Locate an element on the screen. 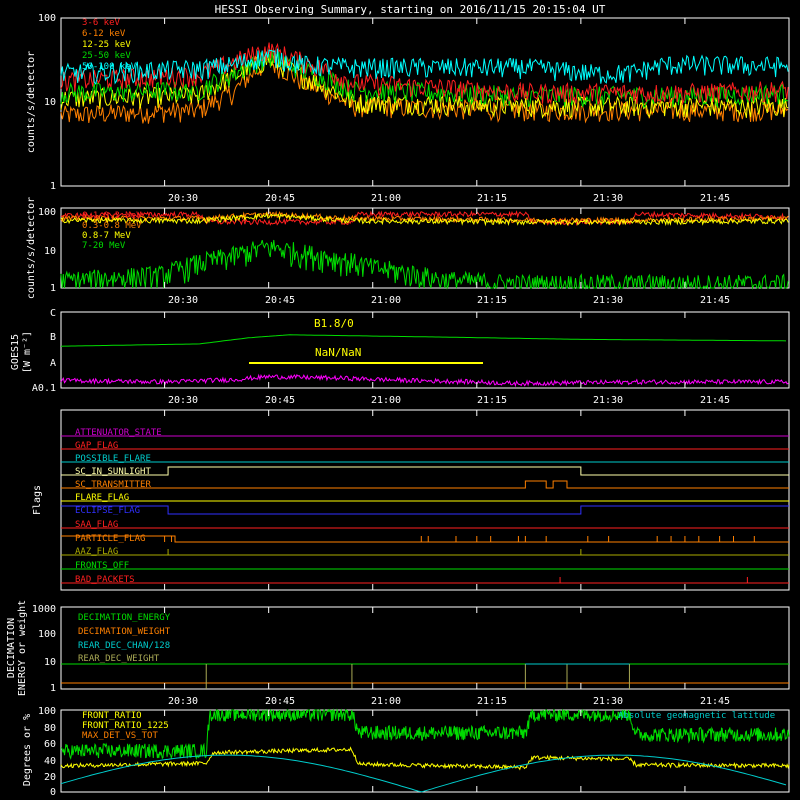  legend-entry: 0.1-0.3 MeV is located at coordinates (112, 216).